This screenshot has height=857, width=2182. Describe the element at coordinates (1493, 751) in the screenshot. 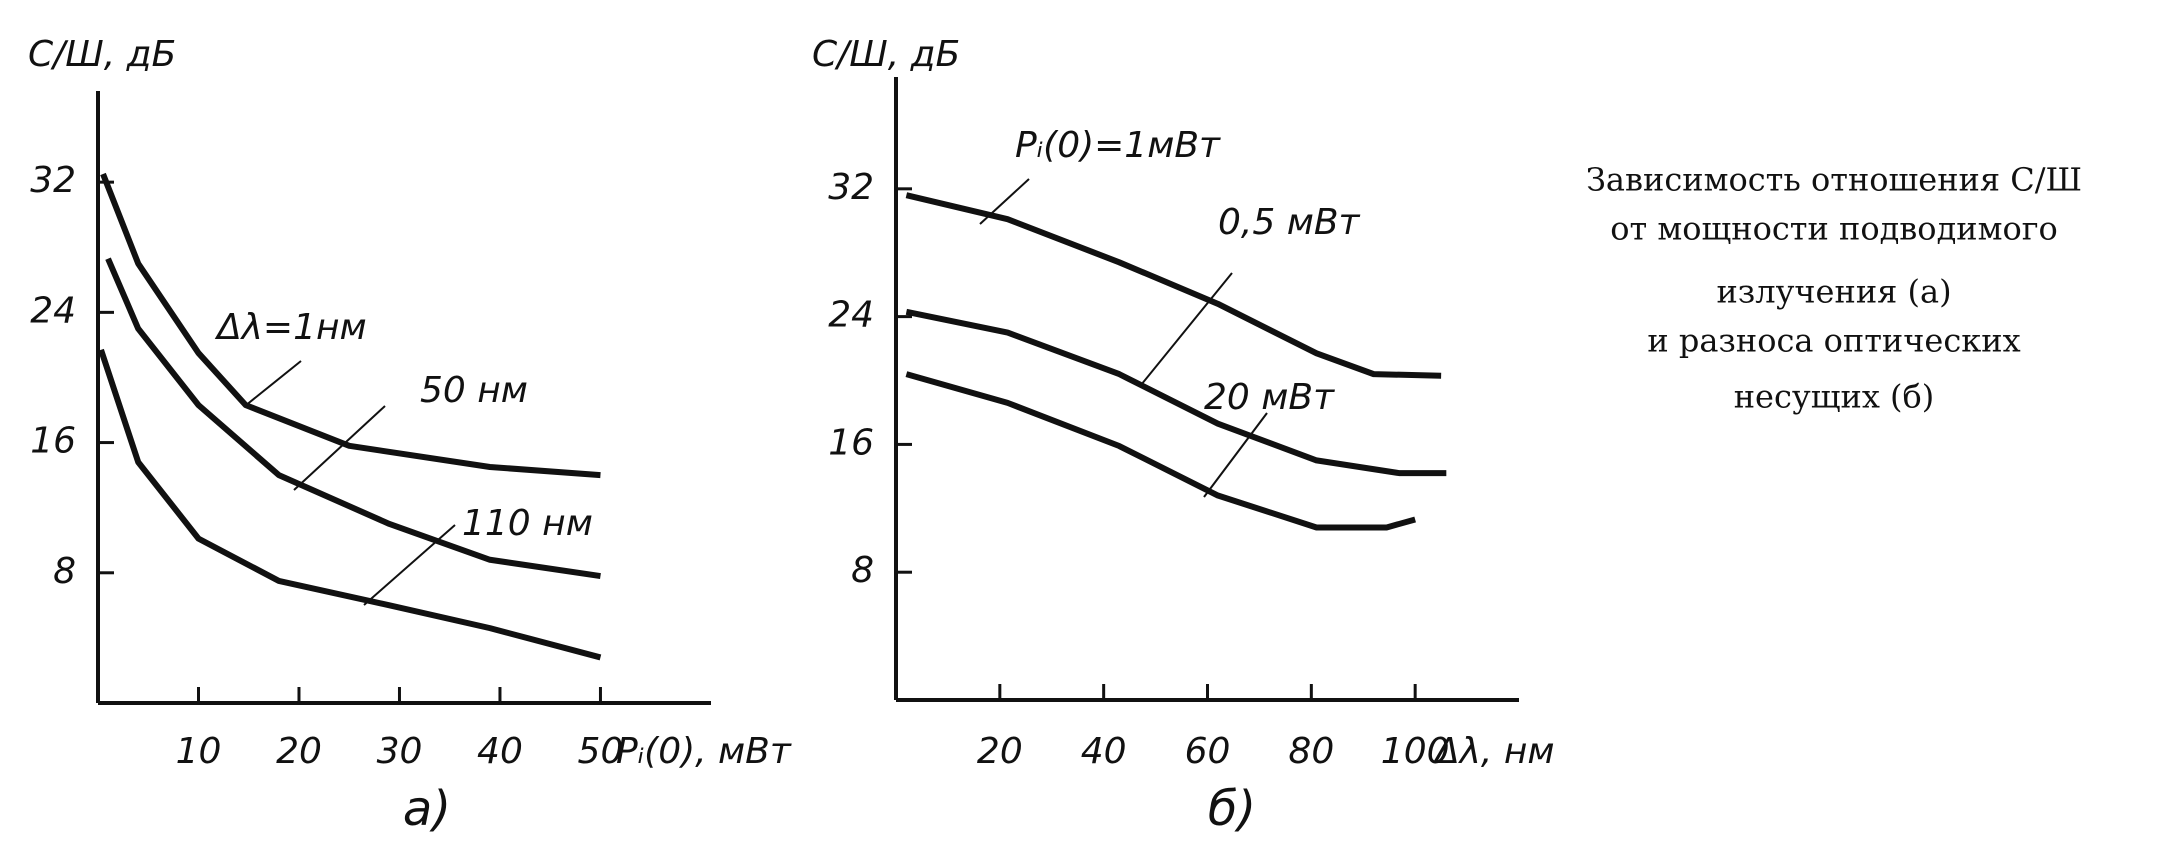

I see `x-axis-label: Δλ, нм` at that location.